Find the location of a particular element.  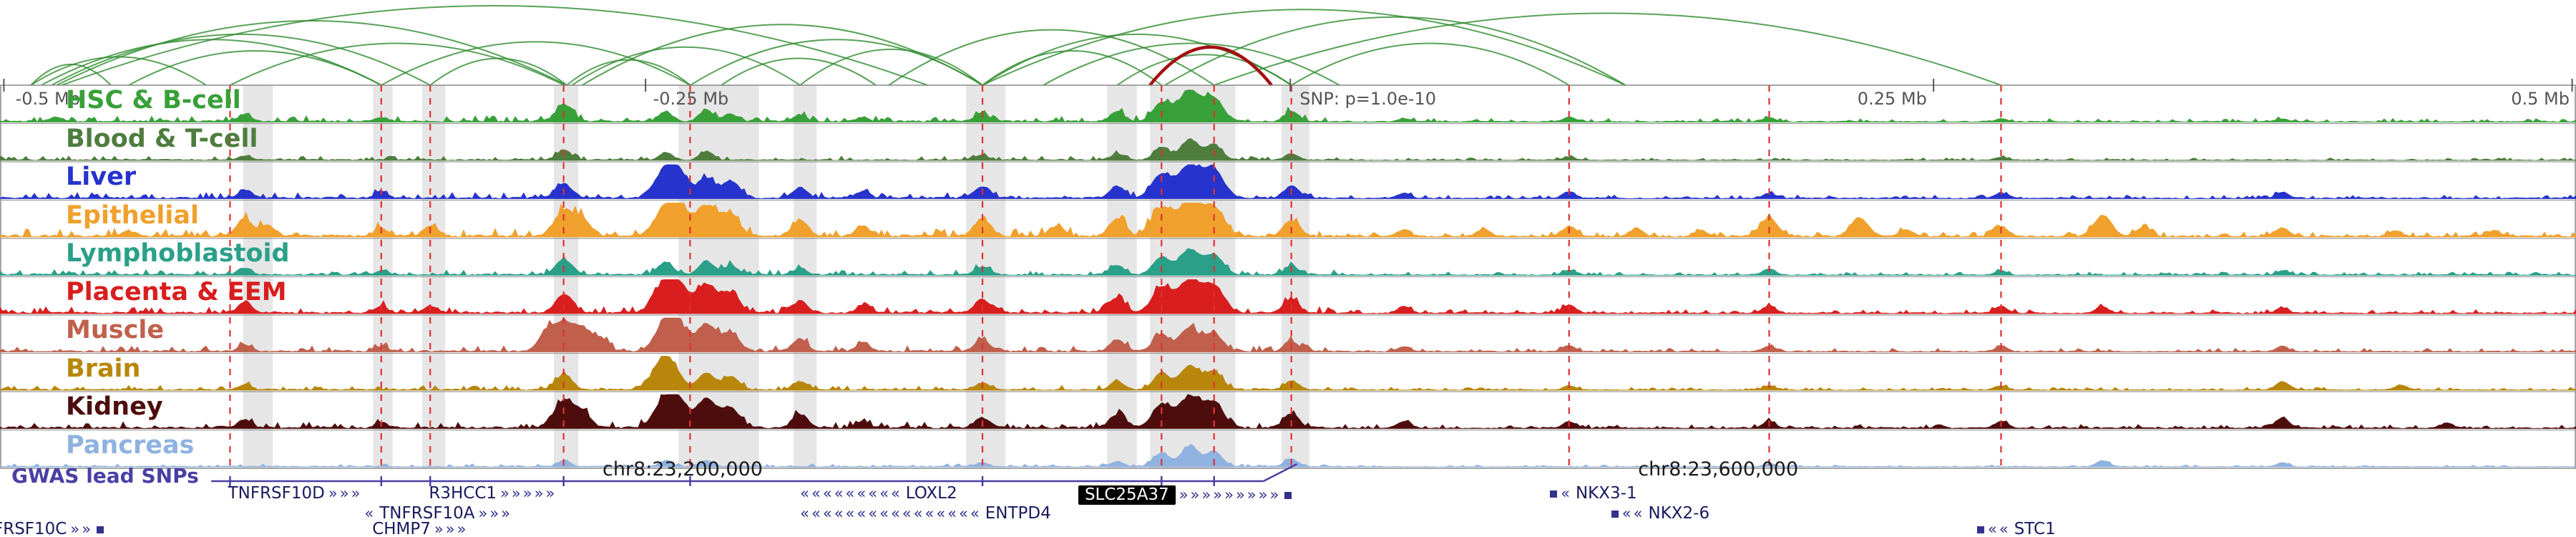

signal-track-muscle is located at coordinates (1288, 335).